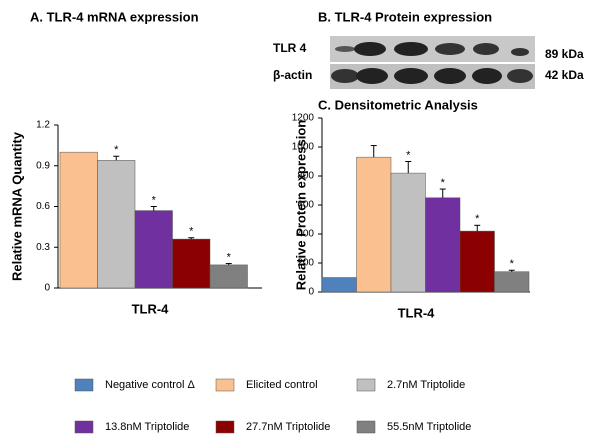  What do you see at coordinates (147, 427) in the screenshot?
I see `legend-label: 13.8nM Triptolide` at bounding box center [147, 427].